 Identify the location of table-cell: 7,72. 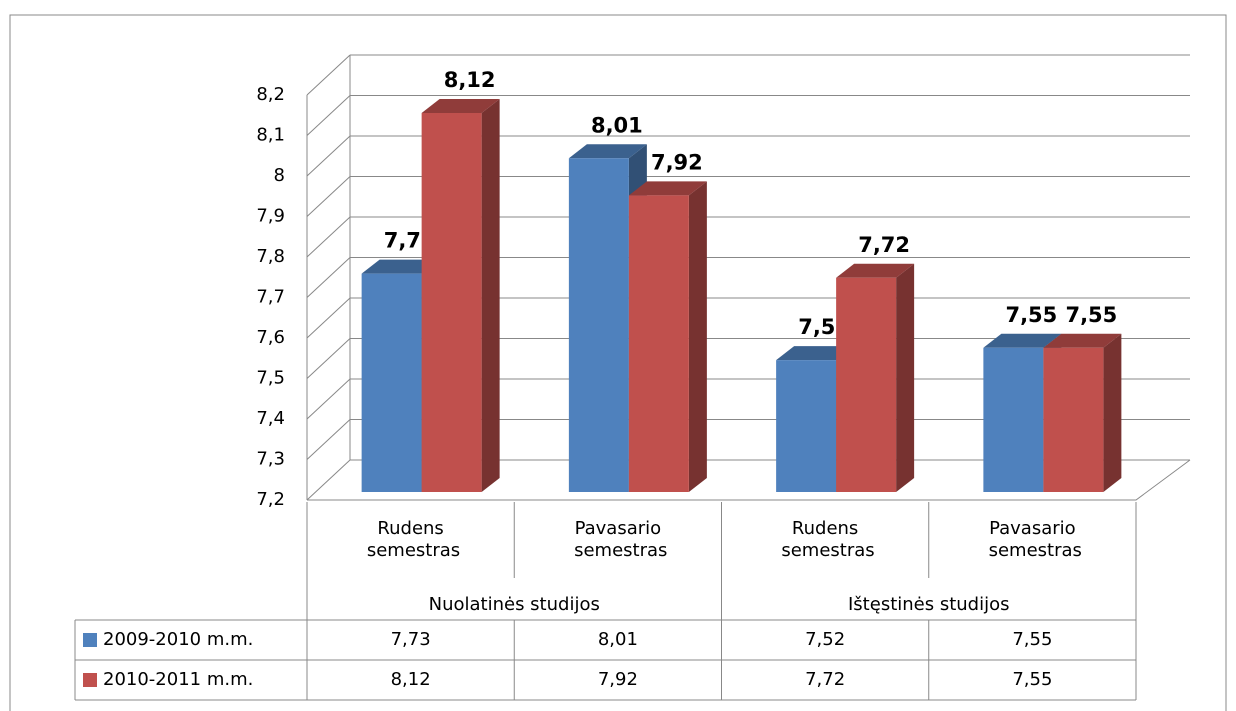
(825, 679).